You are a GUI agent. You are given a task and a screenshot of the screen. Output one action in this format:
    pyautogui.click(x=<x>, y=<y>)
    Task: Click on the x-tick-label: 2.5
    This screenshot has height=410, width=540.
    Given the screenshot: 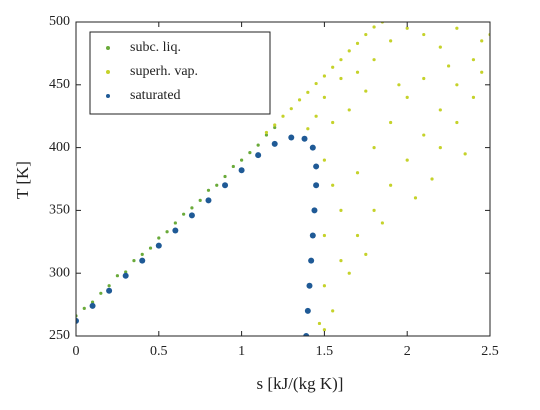 What is the action you would take?
    pyautogui.click(x=490, y=351)
    